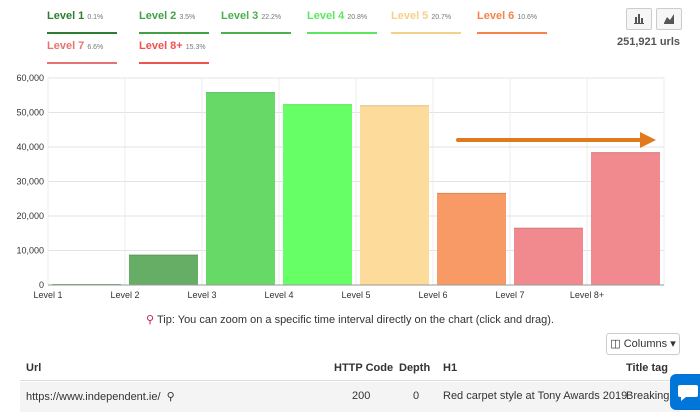  What do you see at coordinates (432, 295) in the screenshot?
I see `x-tick-label: Level 6` at bounding box center [432, 295].